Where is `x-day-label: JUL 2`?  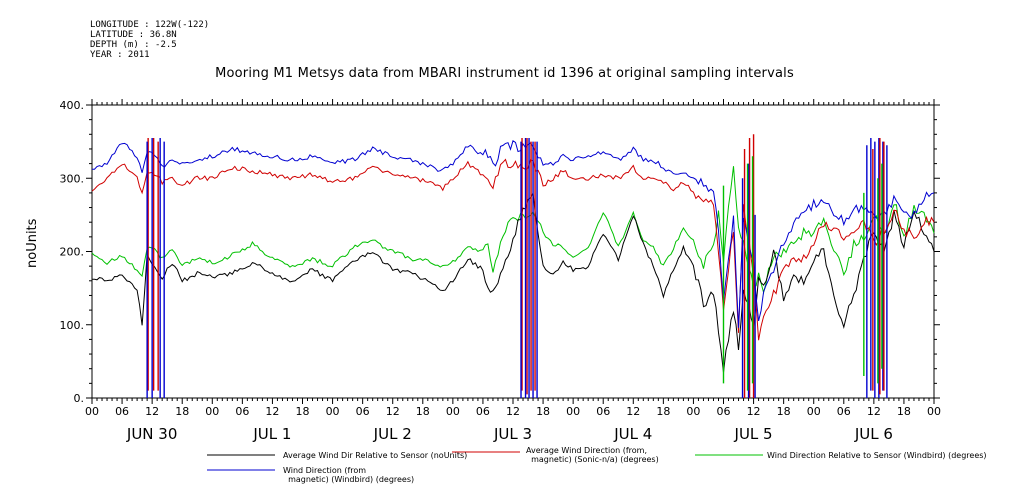
x-day-label: JUL 2 is located at coordinates (392, 434).